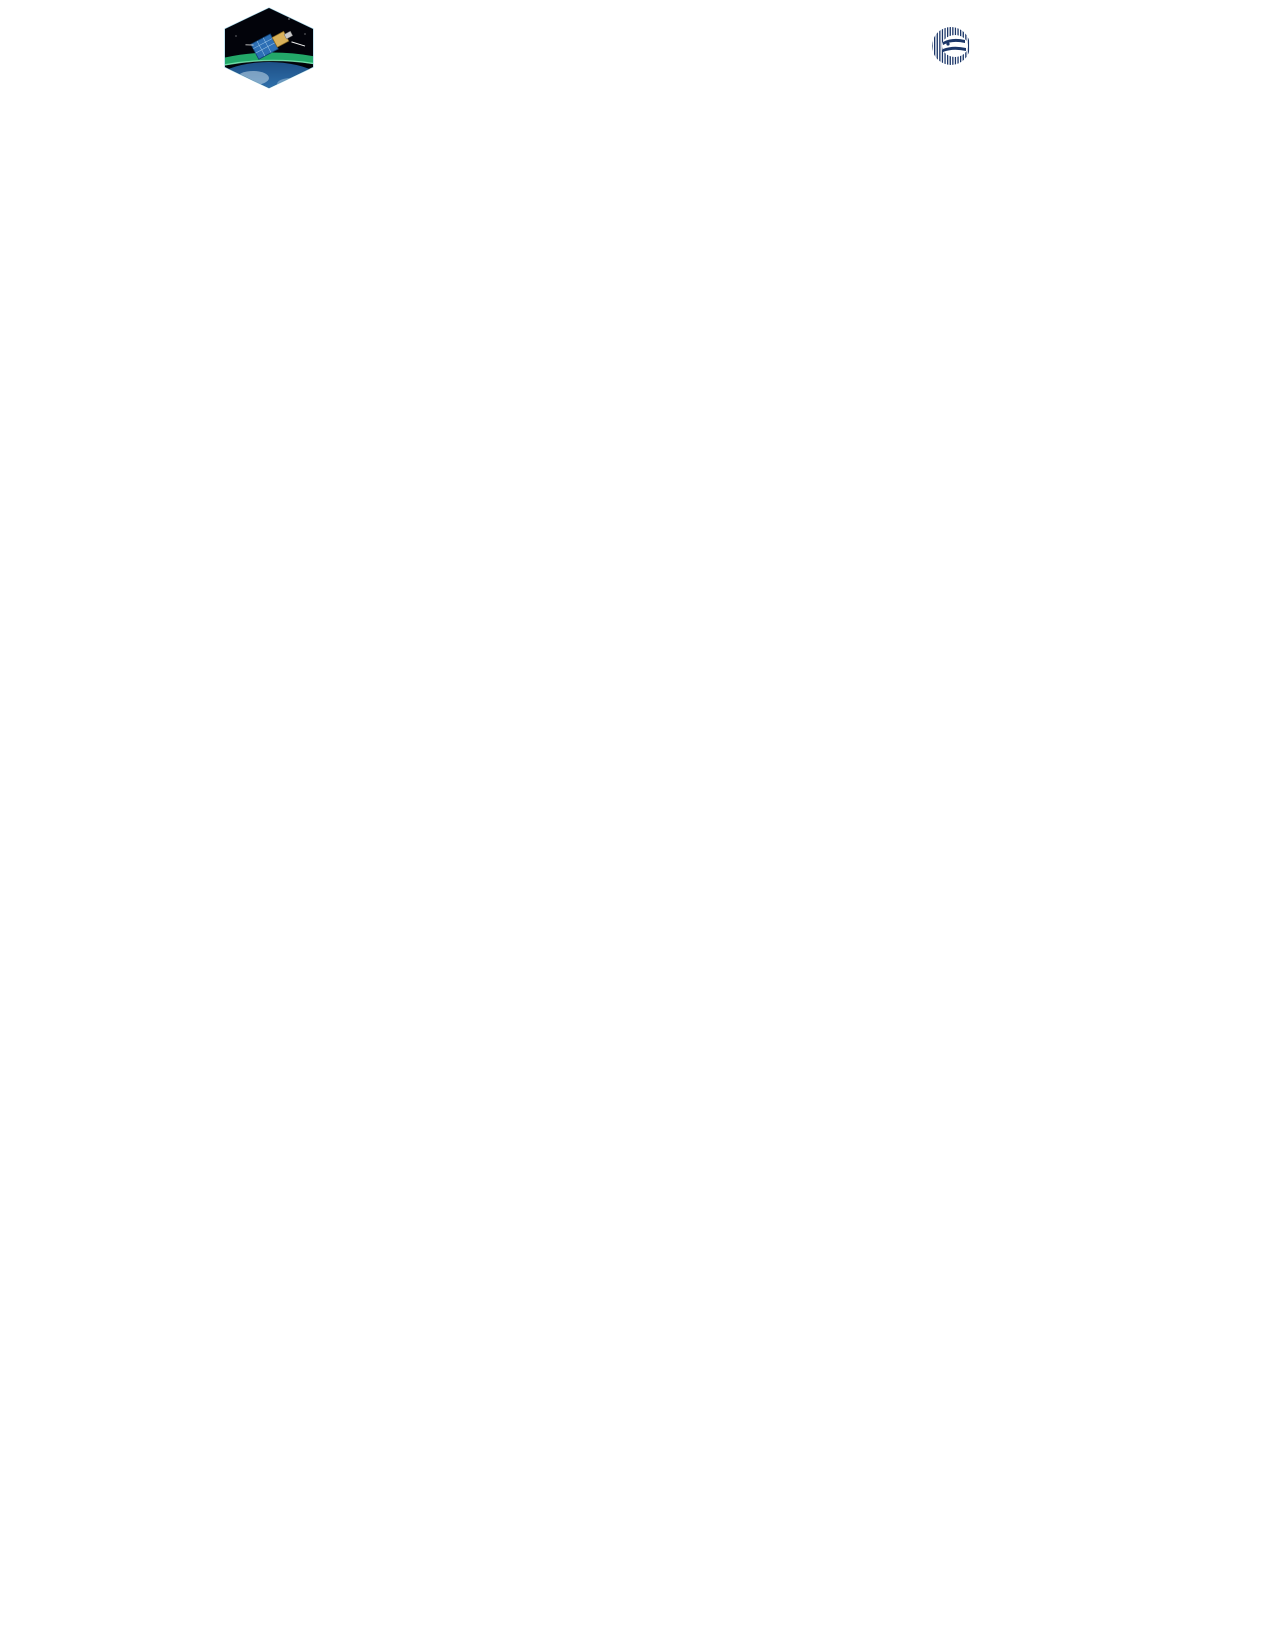  What do you see at coordinates (951, 46) in the screenshot?
I see `esa-logo-icon` at bounding box center [951, 46].